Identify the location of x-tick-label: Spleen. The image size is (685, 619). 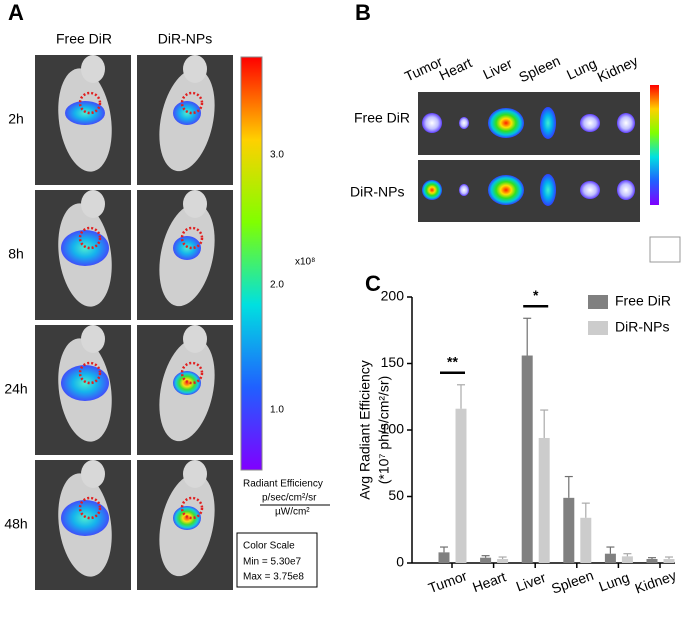
(572, 582).